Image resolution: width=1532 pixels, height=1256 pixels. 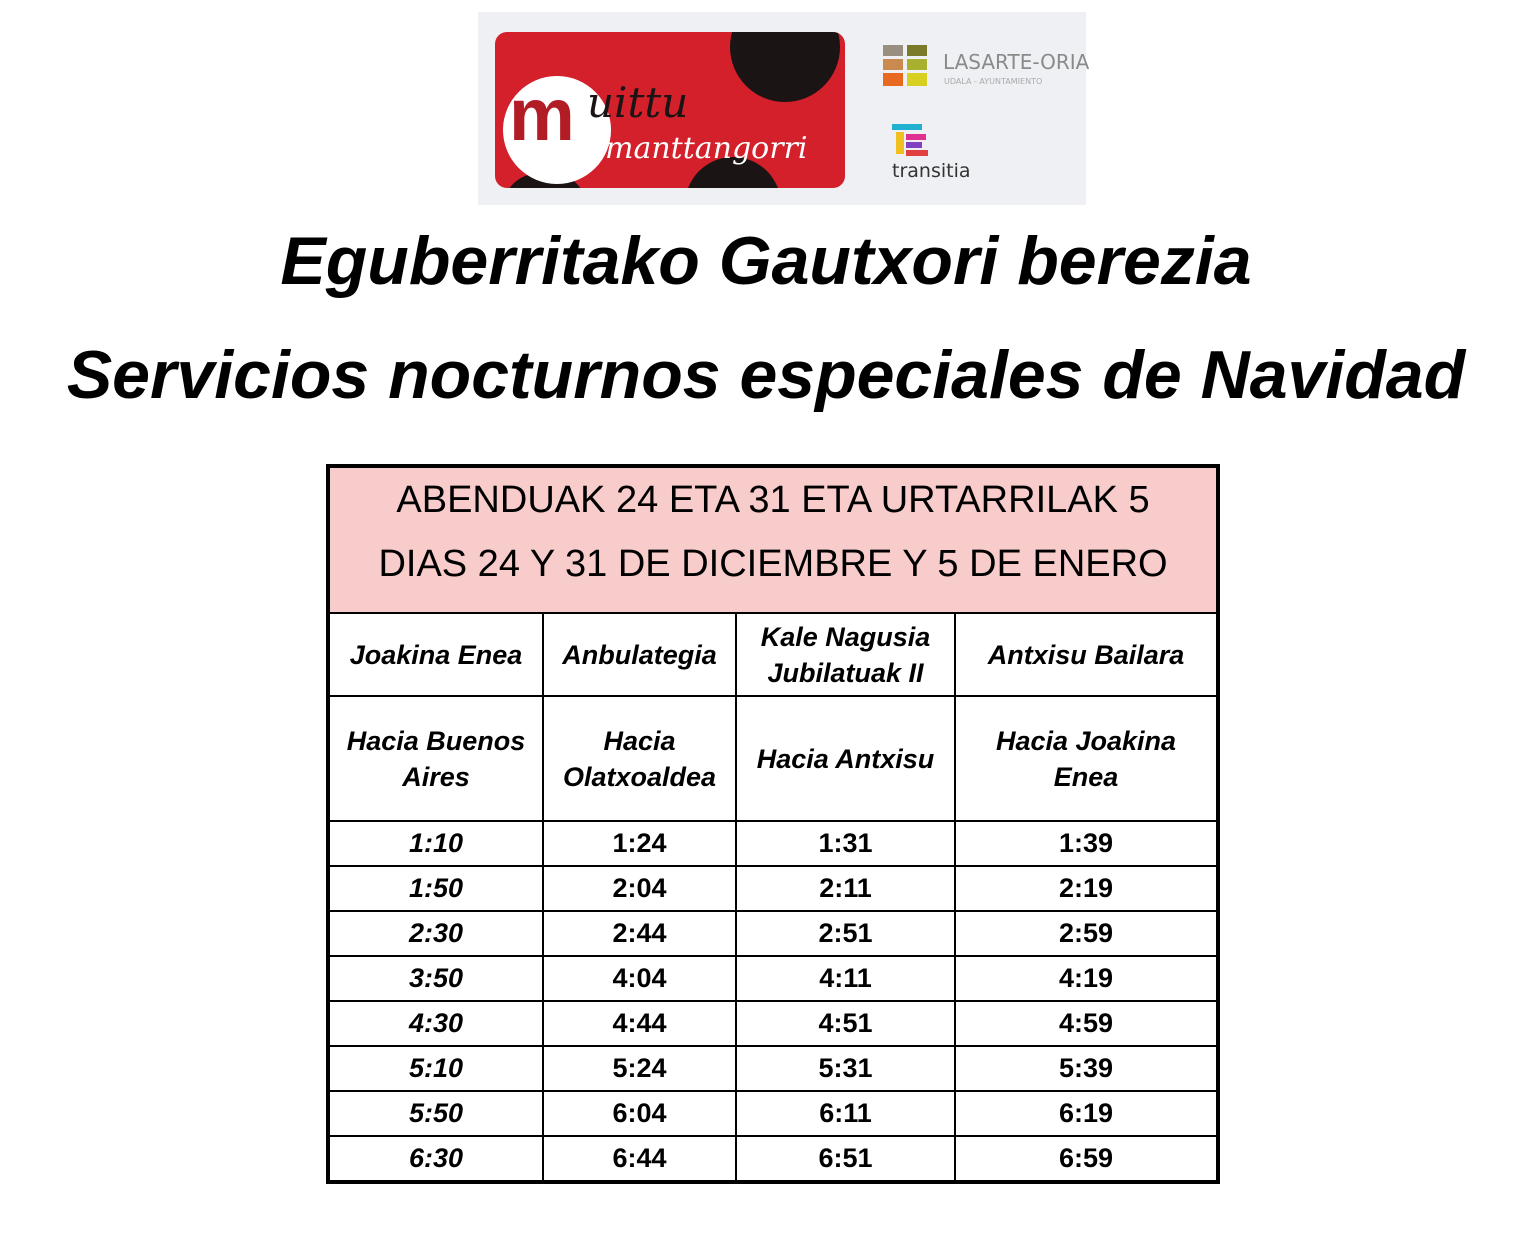 What do you see at coordinates (639, 758) in the screenshot?
I see `stop-direction: Hacia Olatxoaldea` at bounding box center [639, 758].